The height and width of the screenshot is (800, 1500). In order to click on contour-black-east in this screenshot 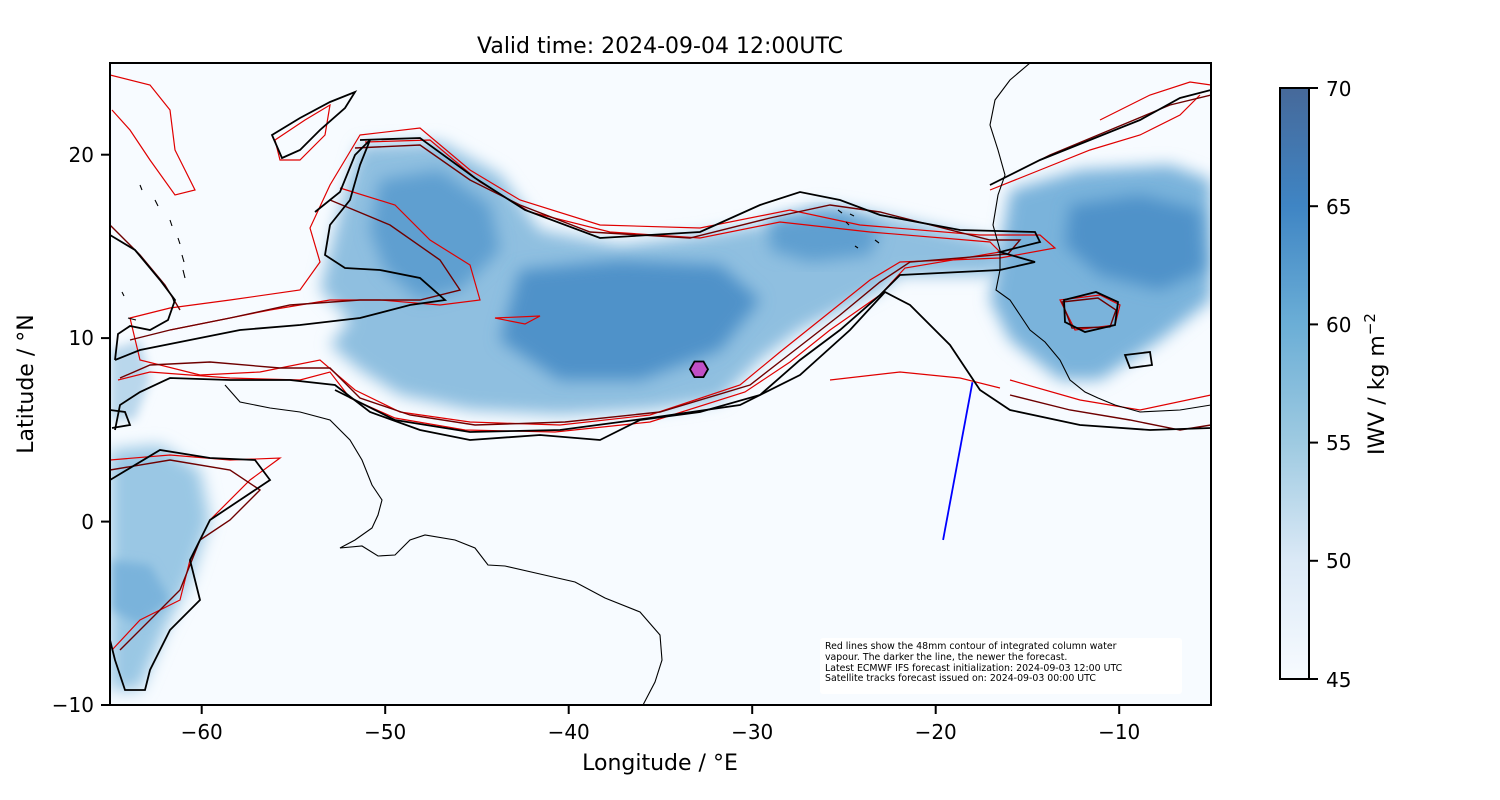, I will do `click(1100, 137)`.